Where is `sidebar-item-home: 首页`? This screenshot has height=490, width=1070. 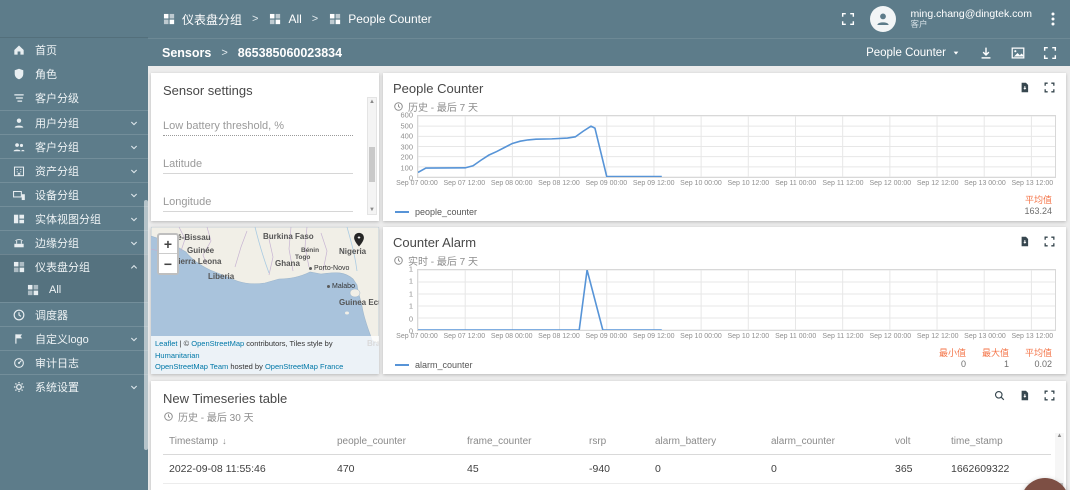
sidebar-item-home: 首页 is located at coordinates (74, 50).